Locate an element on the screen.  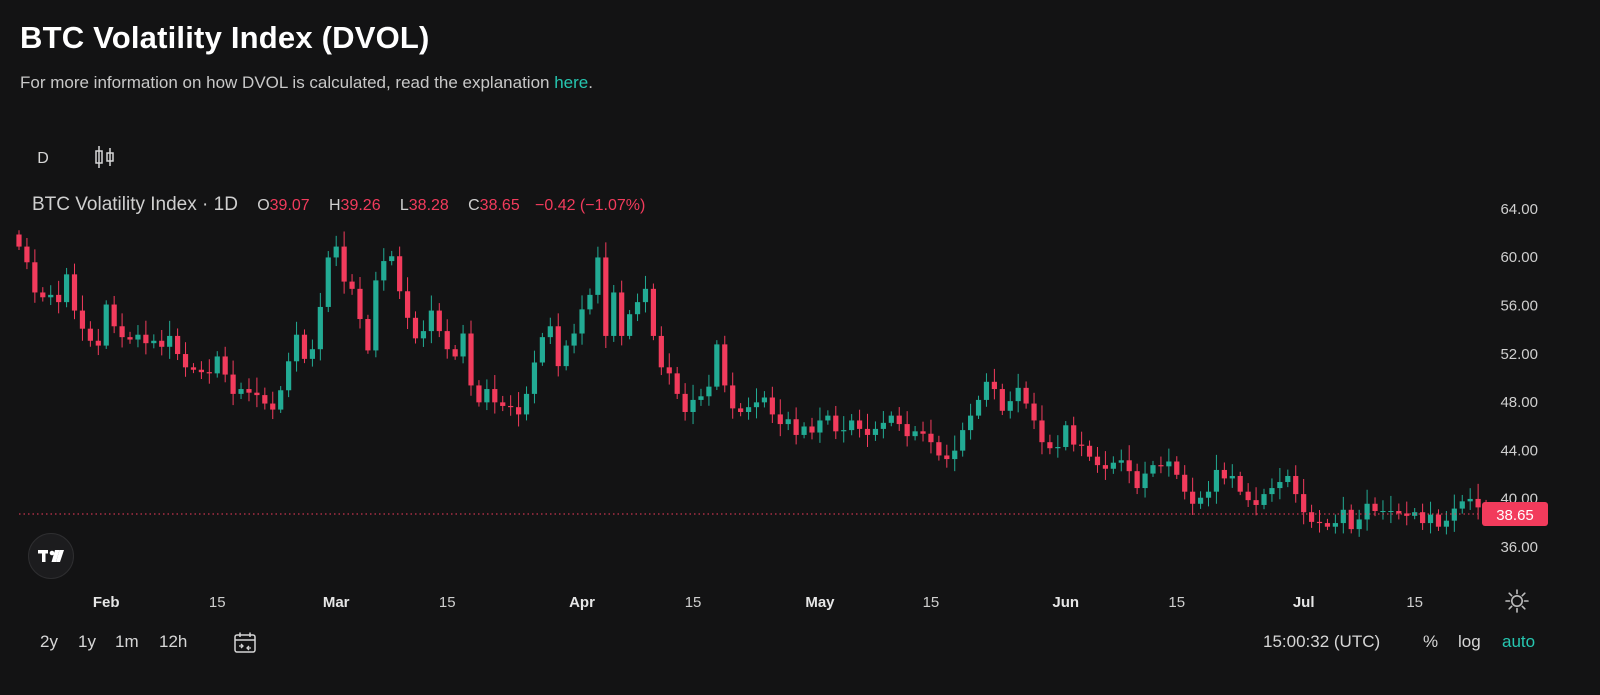
explanation-link: here is located at coordinates (571, 82).